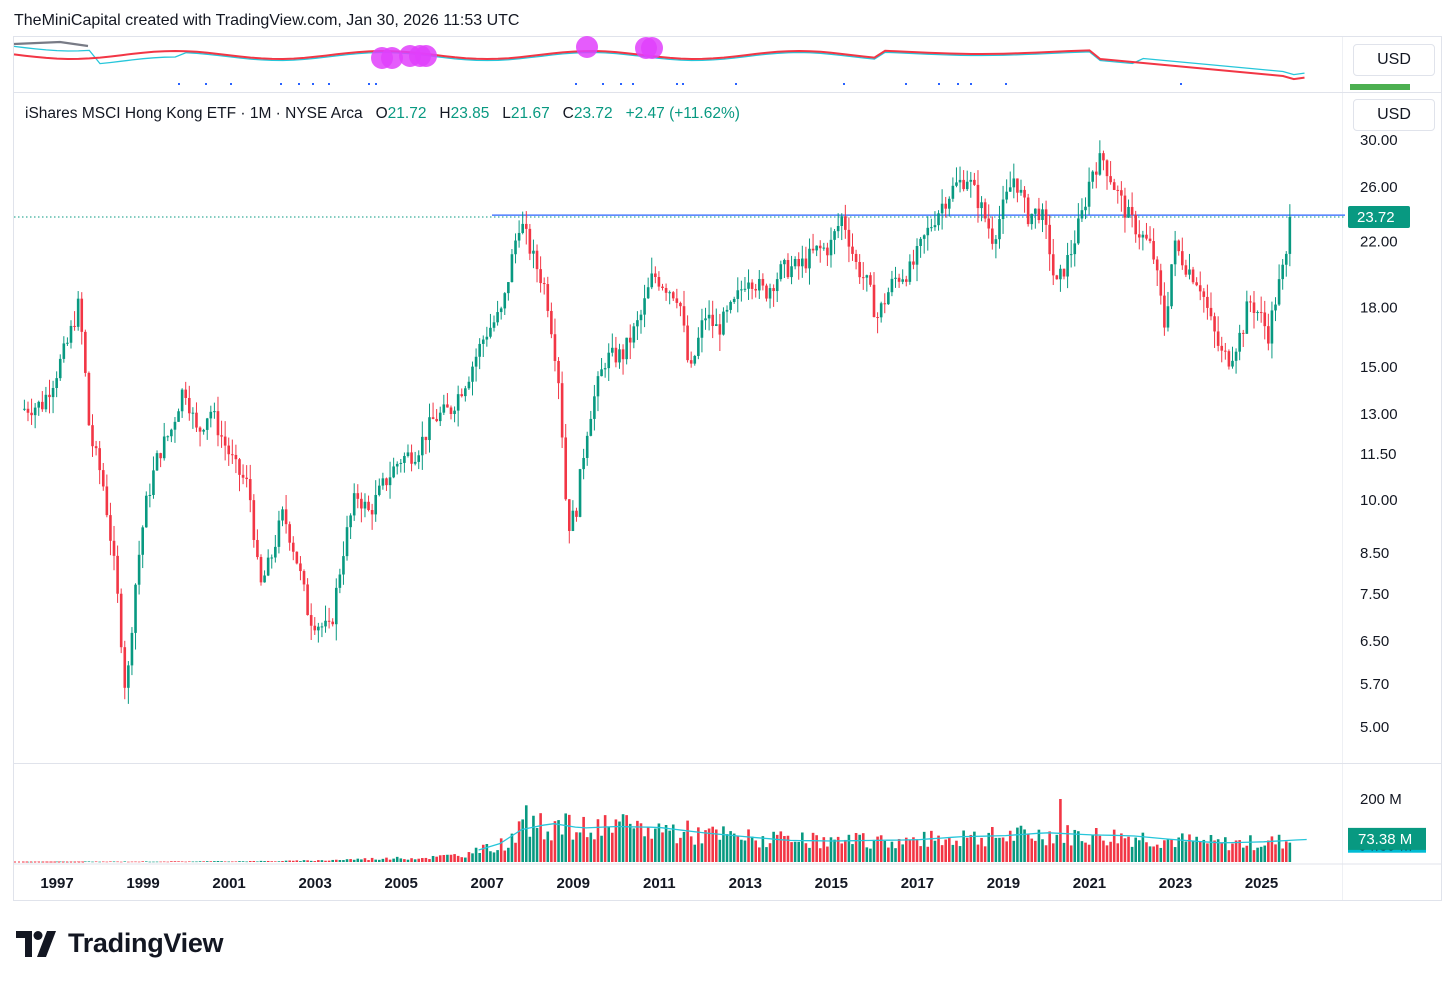 Image resolution: width=1456 pixels, height=985 pixels. I want to click on tradingview-logo: TradingView, so click(120, 943).